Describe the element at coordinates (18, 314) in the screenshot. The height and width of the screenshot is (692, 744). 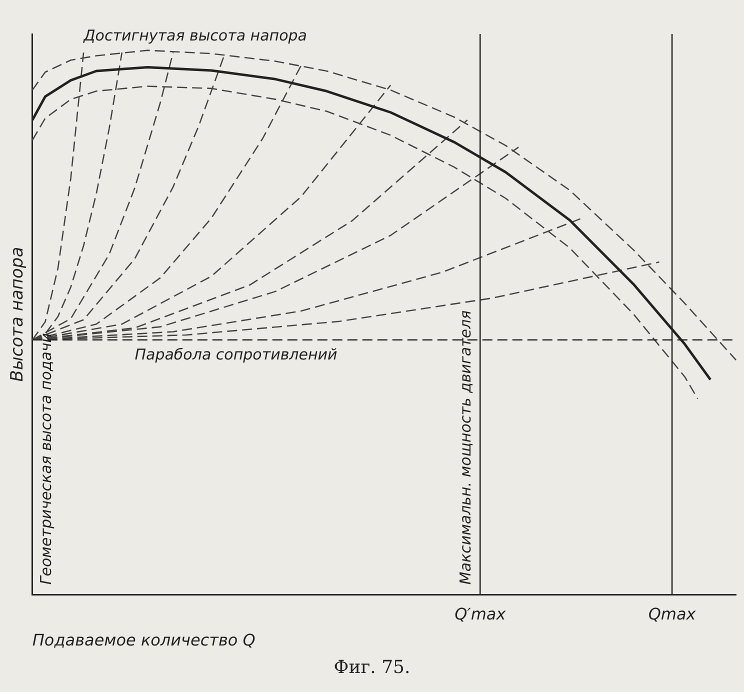
I see `y-axis-title: Высота напора` at that location.